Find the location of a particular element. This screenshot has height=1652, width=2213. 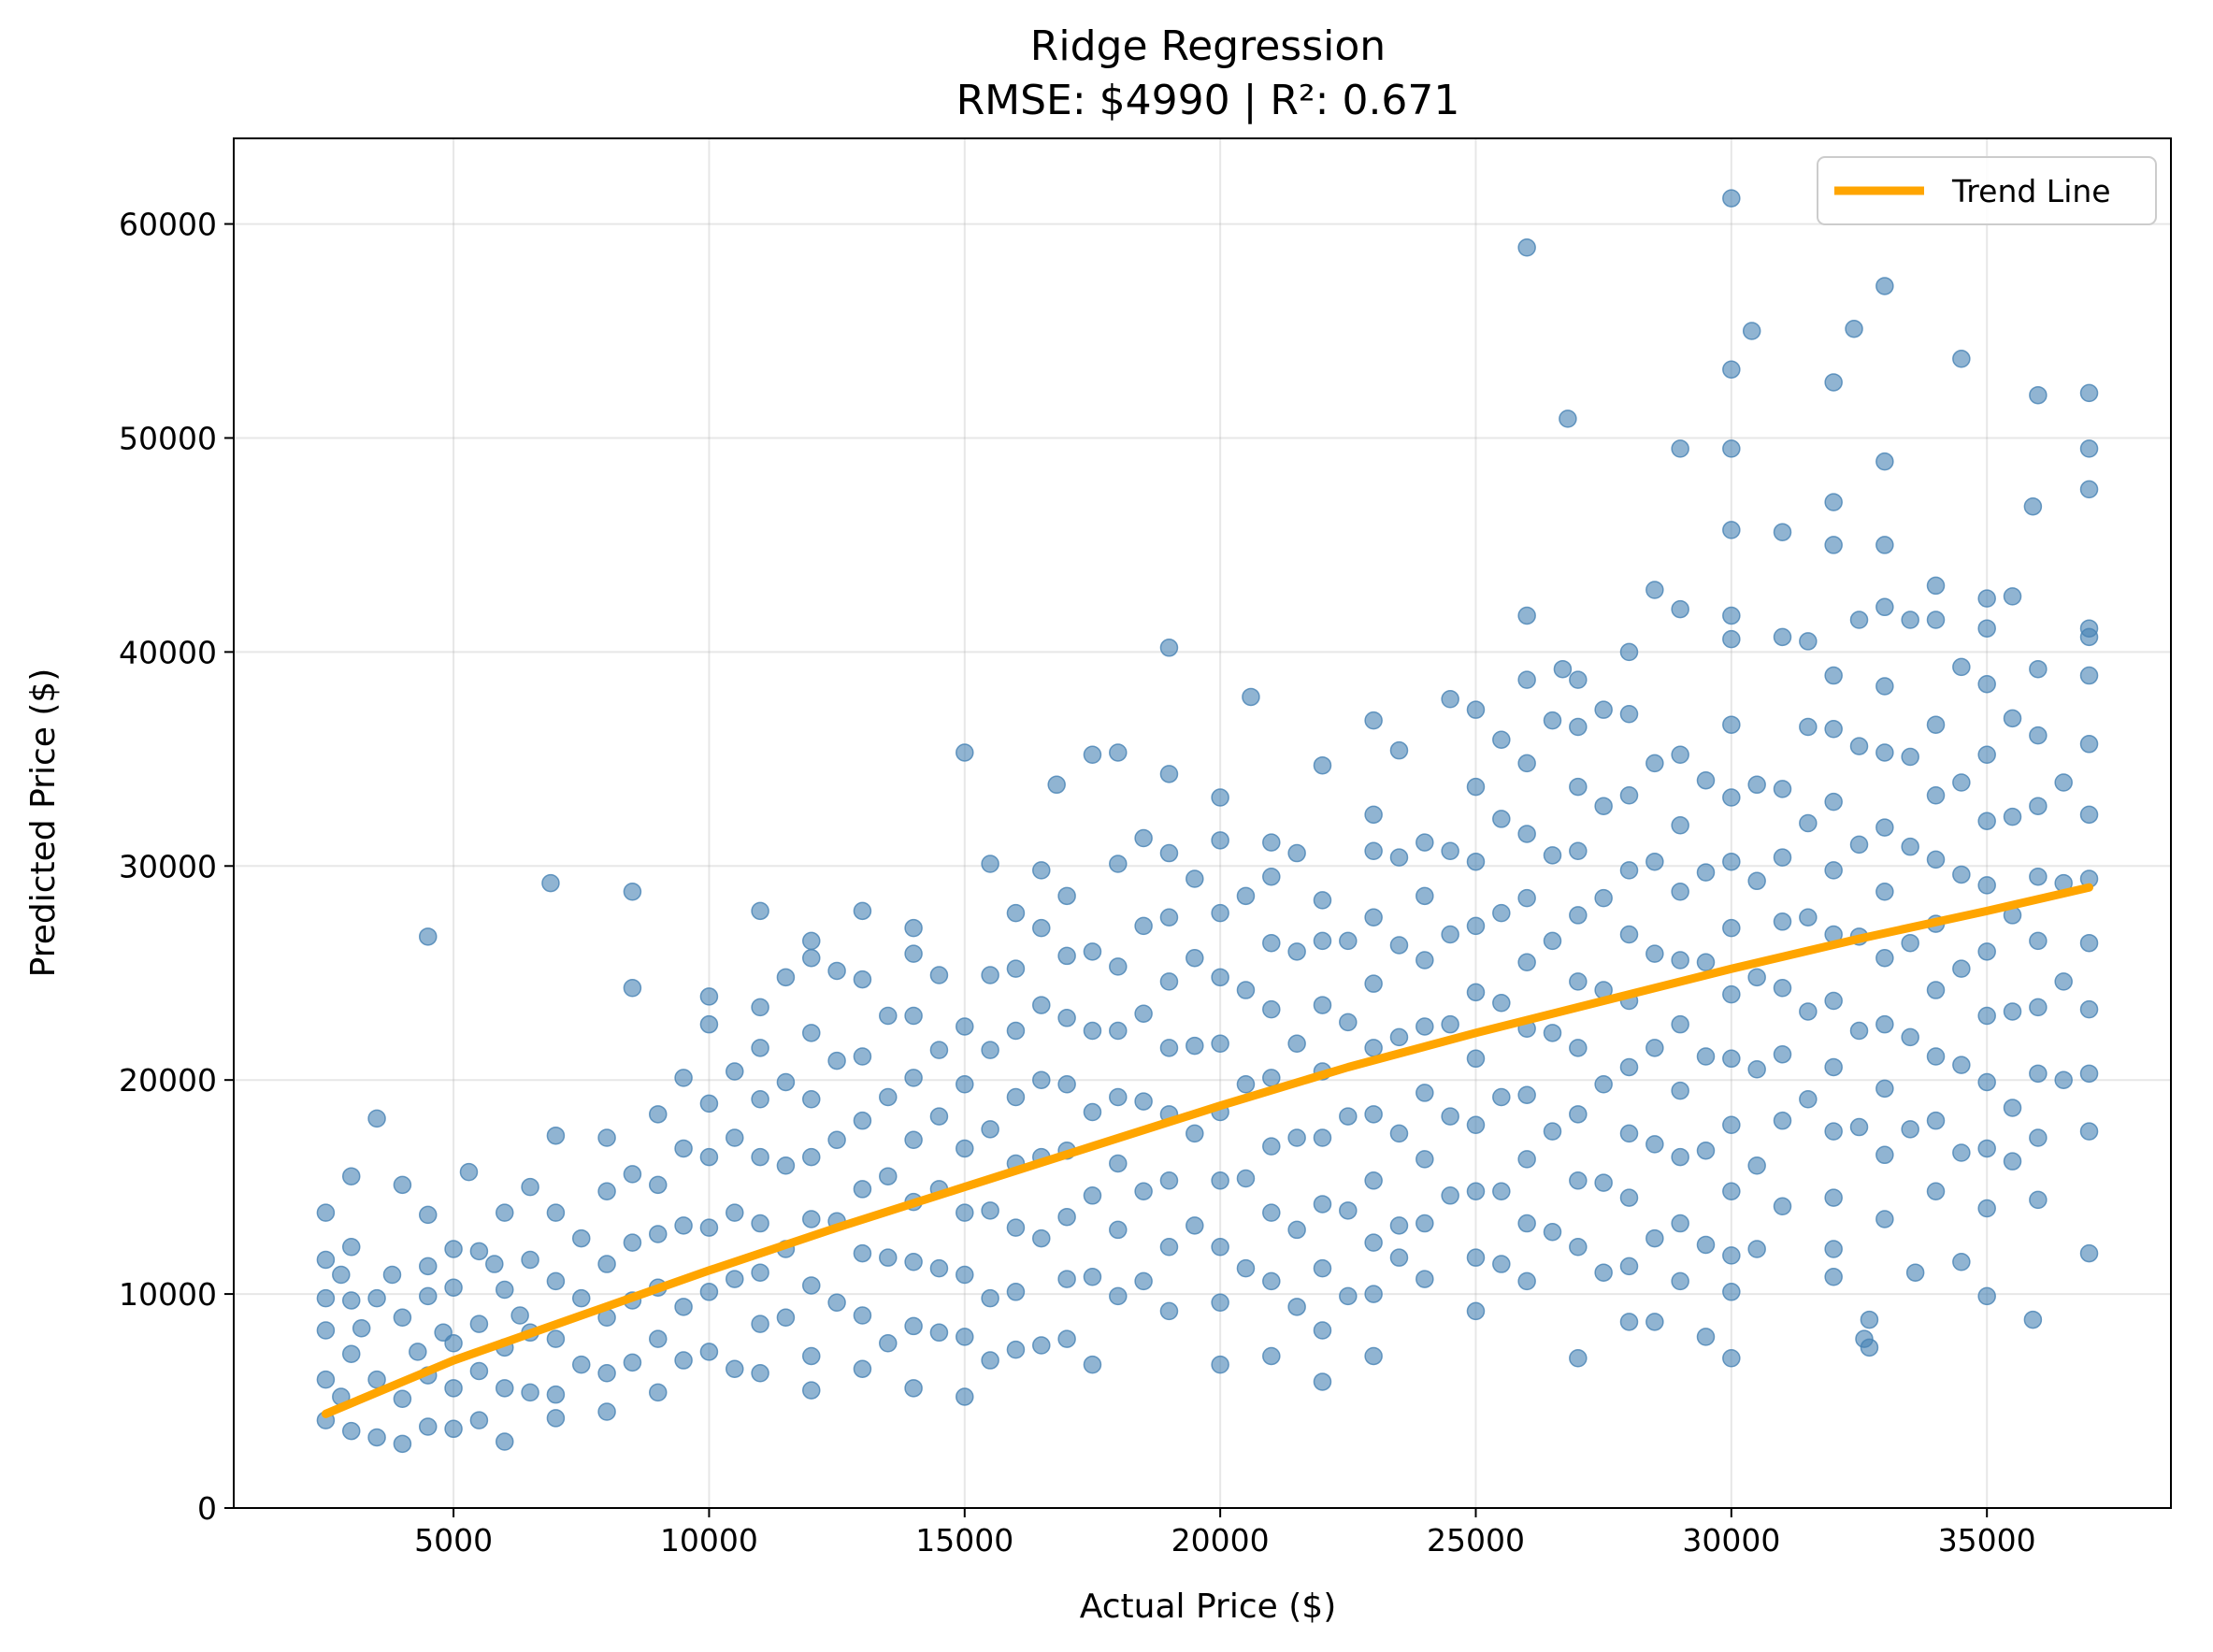

y-tick-label: 60000 is located at coordinates (168, 225).